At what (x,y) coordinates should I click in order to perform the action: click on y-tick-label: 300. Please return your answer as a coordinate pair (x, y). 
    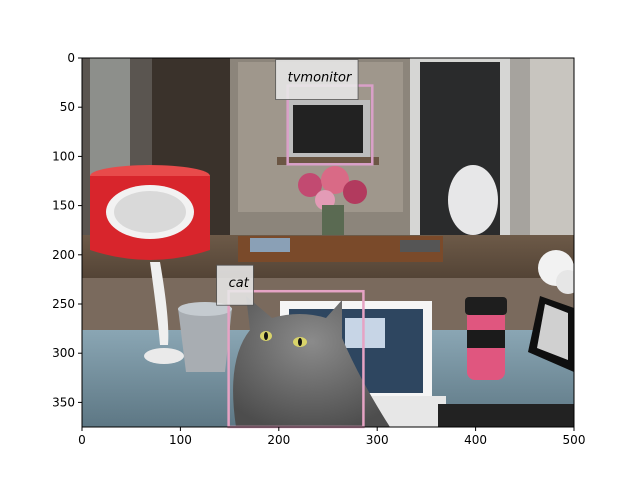
    Looking at the image, I should click on (63, 353).